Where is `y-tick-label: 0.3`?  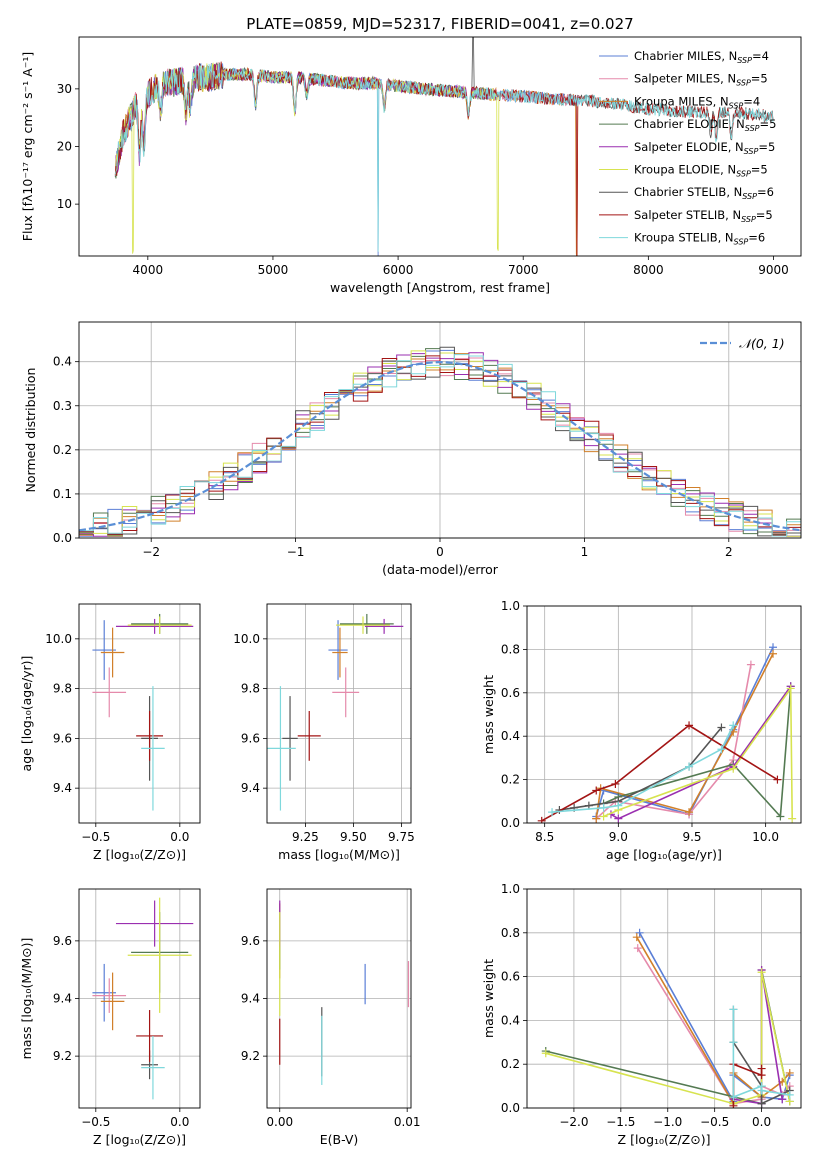 y-tick-label: 0.3 is located at coordinates (62, 406).